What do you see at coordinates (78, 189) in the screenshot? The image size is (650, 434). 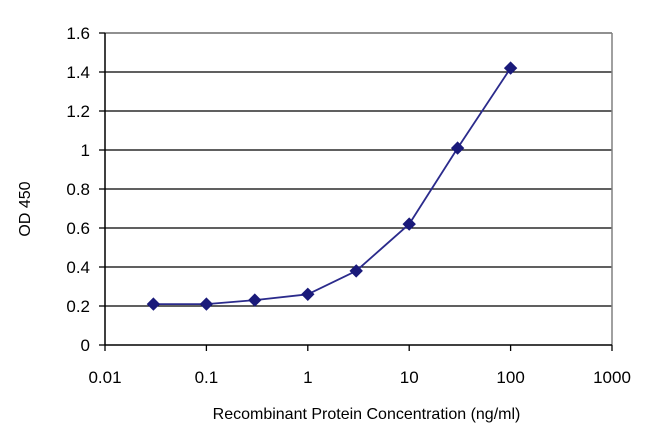 I see `y-tick-label-4: 0.8` at bounding box center [78, 189].